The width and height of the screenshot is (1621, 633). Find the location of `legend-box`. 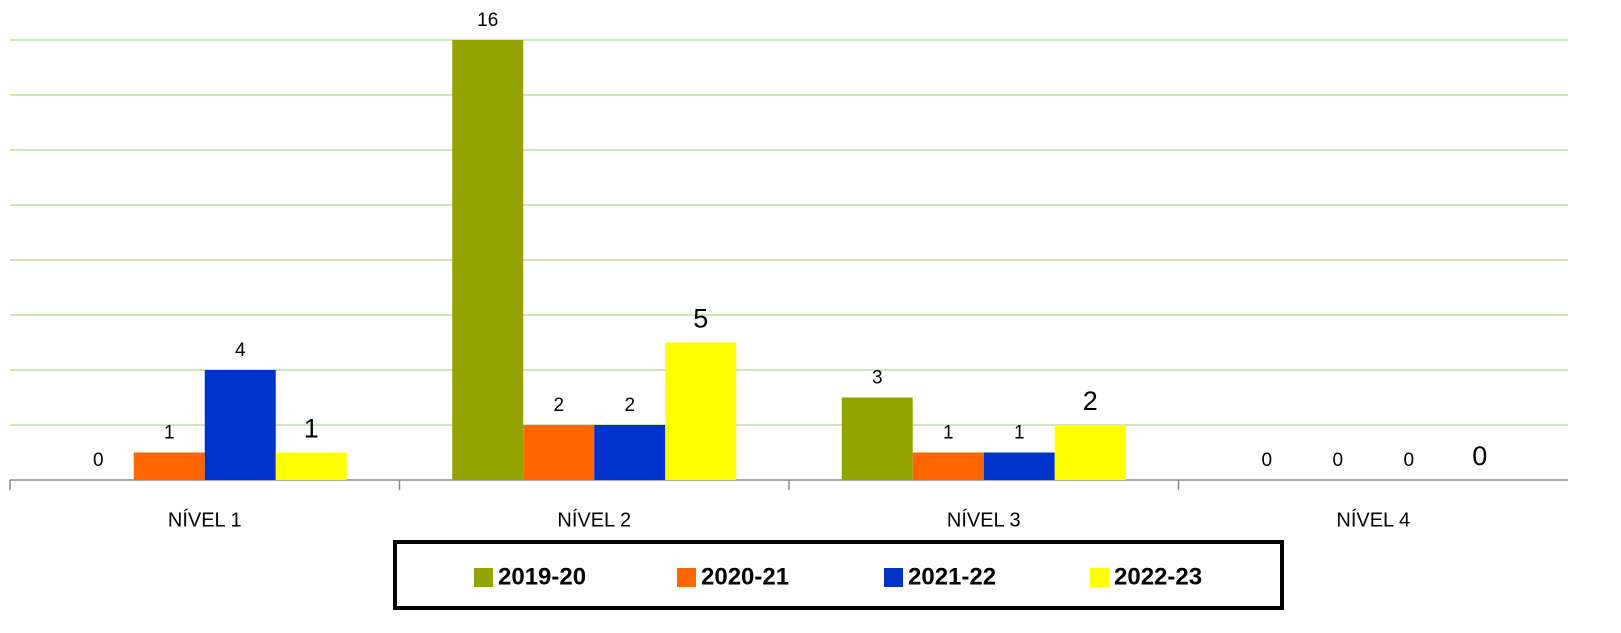

legend-box is located at coordinates (838, 575).